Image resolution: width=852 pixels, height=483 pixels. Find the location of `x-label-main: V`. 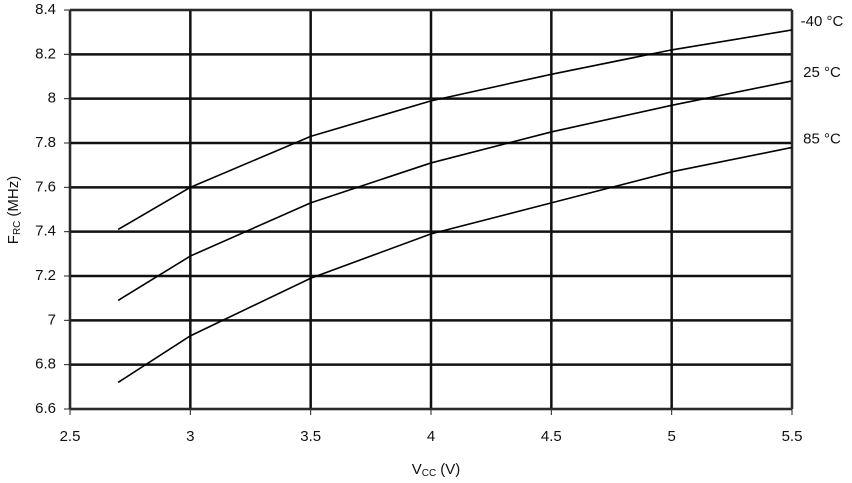

x-label-main: V is located at coordinates (417, 469).